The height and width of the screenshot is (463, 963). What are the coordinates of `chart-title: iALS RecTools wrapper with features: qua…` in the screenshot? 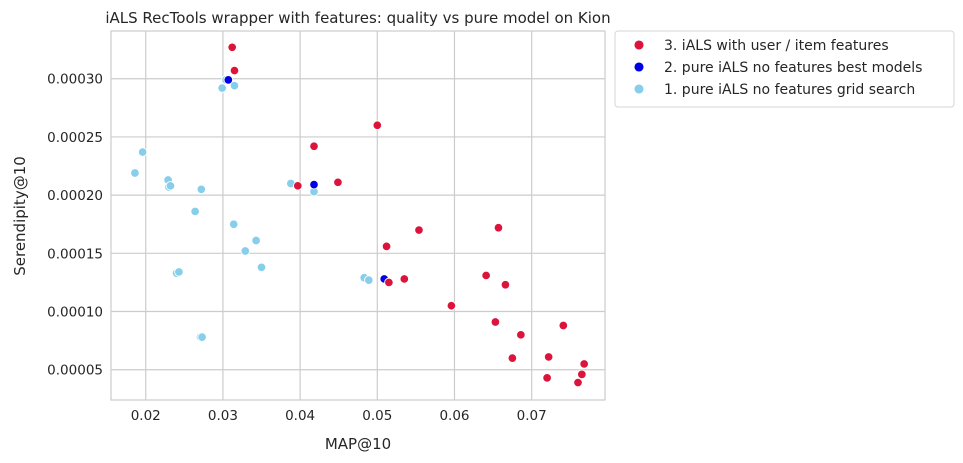 It's located at (357, 18).